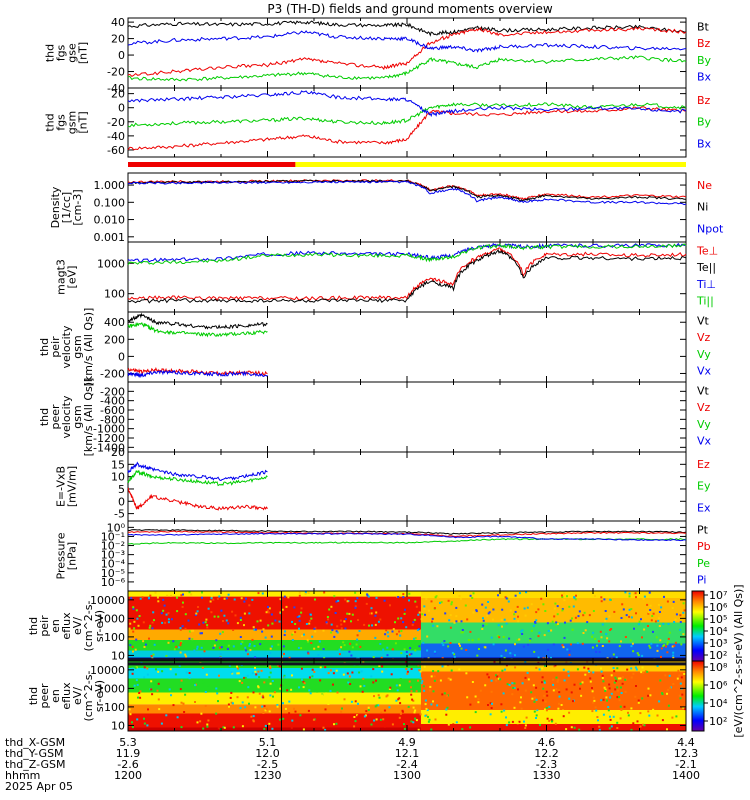 The image size is (750, 800). What do you see at coordinates (110, 185) in the screenshot?
I see `y-tick-label: 1.000` at bounding box center [110, 185].